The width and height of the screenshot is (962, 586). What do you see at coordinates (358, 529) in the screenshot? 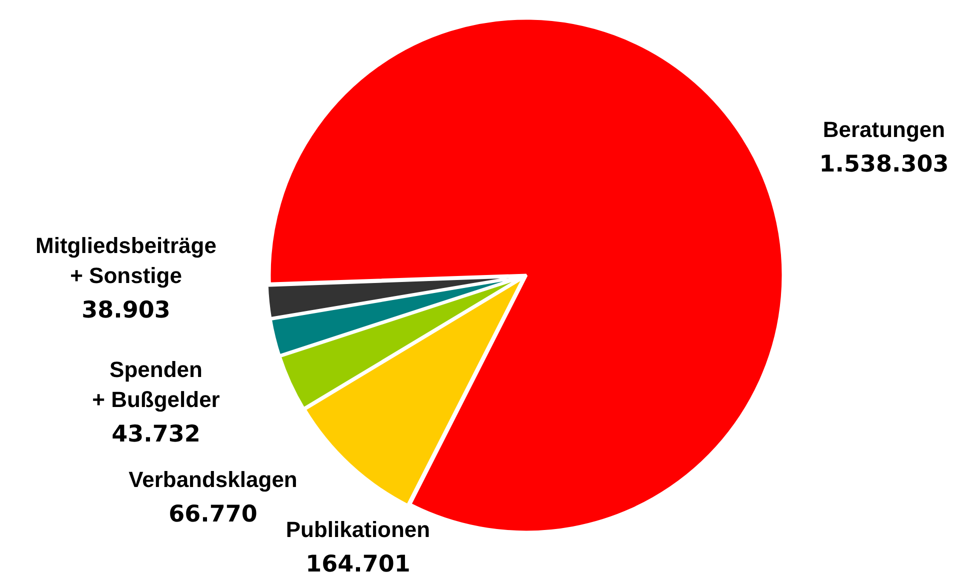
I see `slice-label: Publikationen` at bounding box center [358, 529].